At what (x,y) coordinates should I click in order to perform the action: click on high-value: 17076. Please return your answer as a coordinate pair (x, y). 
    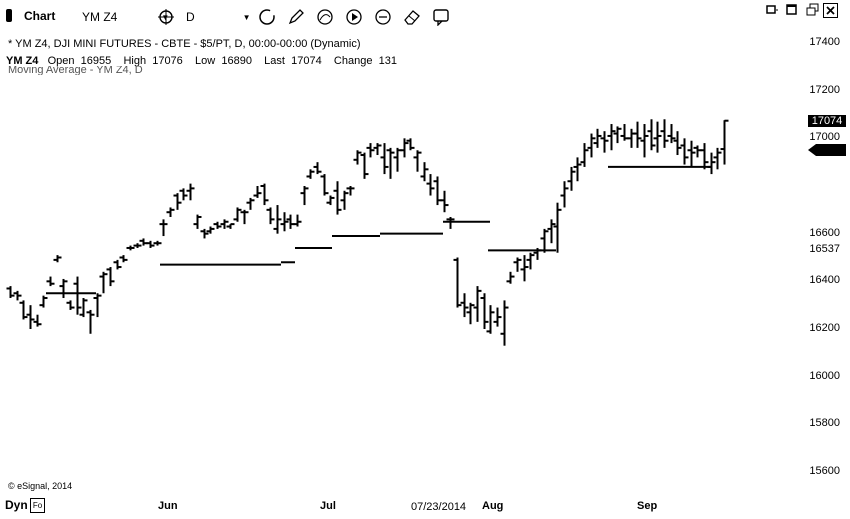
    Looking at the image, I should click on (167, 61).